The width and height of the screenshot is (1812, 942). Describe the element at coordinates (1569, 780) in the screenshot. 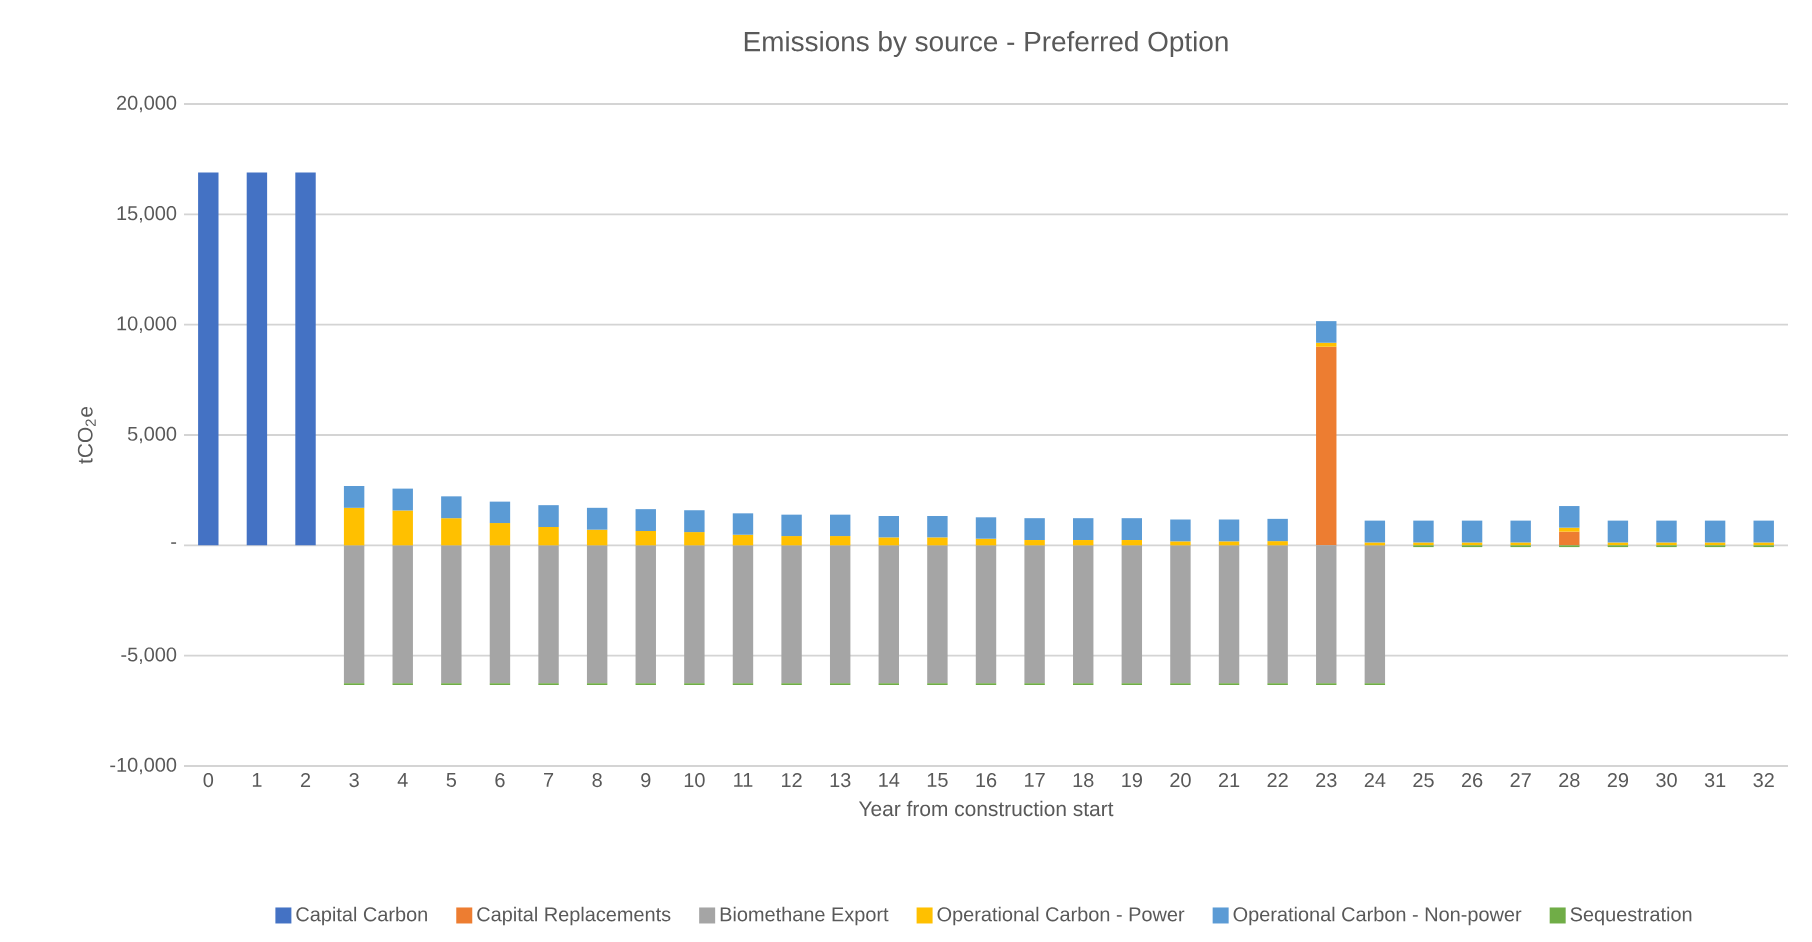

I see `x-tick-label: 28` at that location.